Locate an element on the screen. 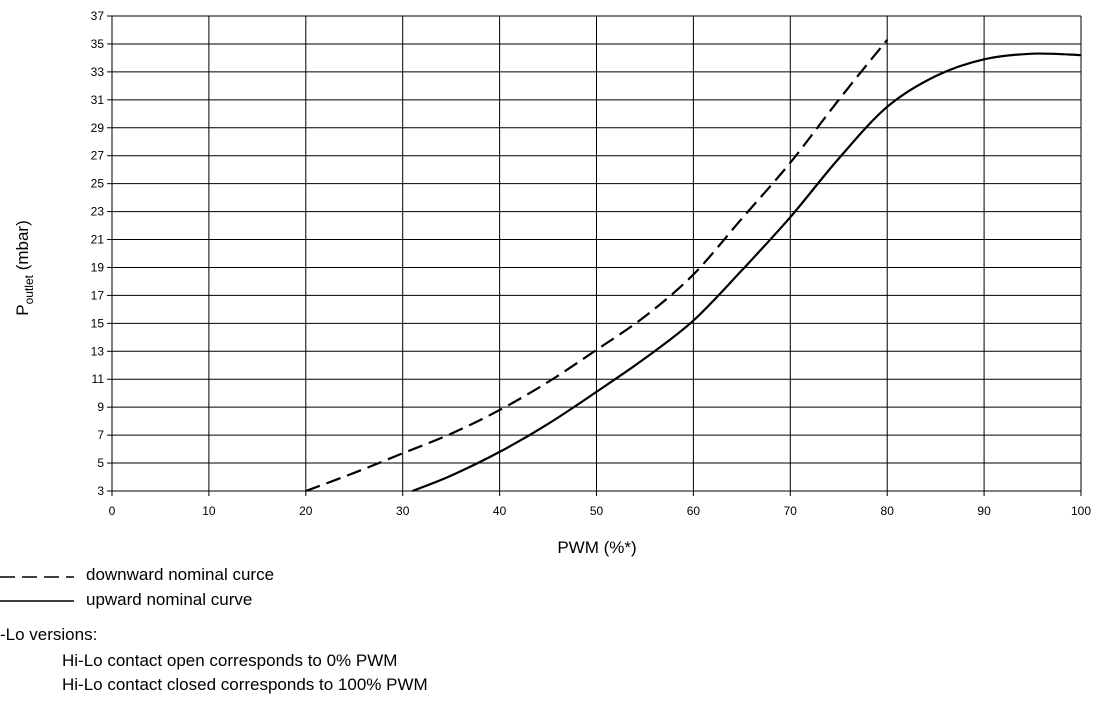  x-tick-label: 60 is located at coordinates (694, 511).